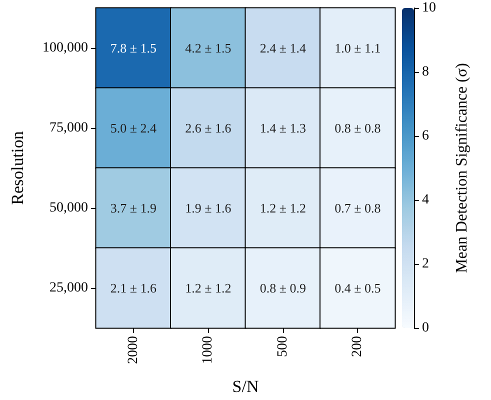  I want to click on data-label: 4.2 ± 1.5, so click(208, 48).